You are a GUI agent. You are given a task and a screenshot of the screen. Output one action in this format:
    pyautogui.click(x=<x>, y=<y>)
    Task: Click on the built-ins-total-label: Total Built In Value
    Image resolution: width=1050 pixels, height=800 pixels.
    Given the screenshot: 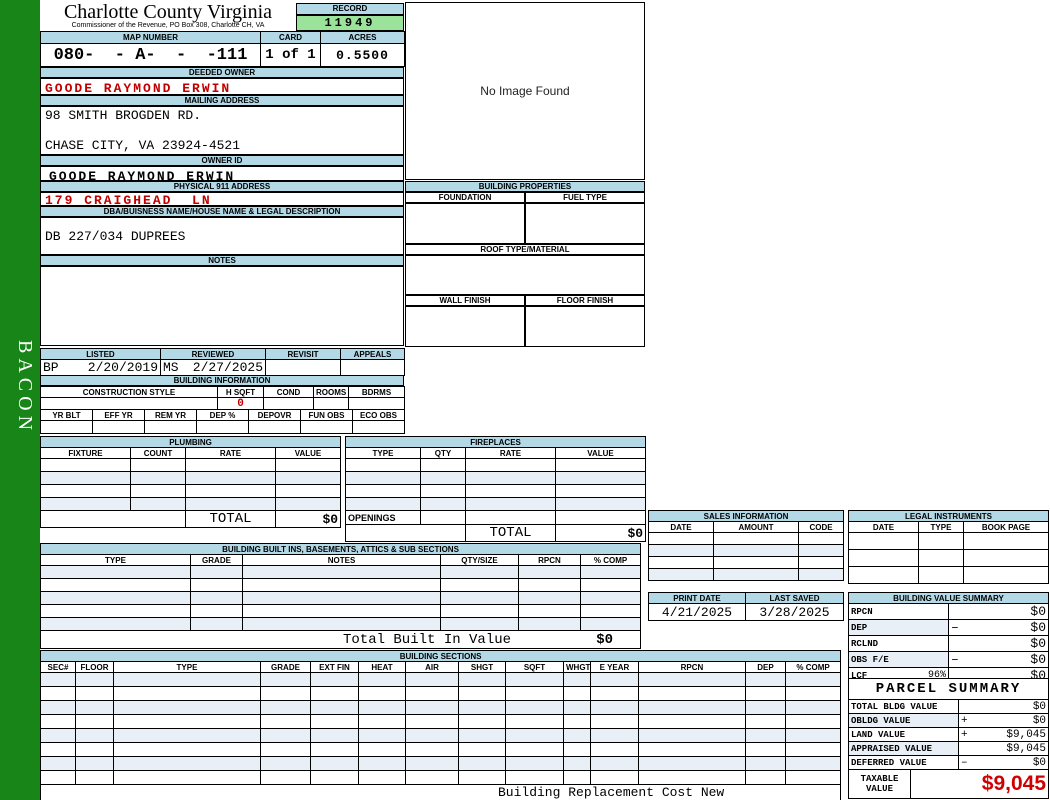 What is the action you would take?
    pyautogui.click(x=427, y=639)
    